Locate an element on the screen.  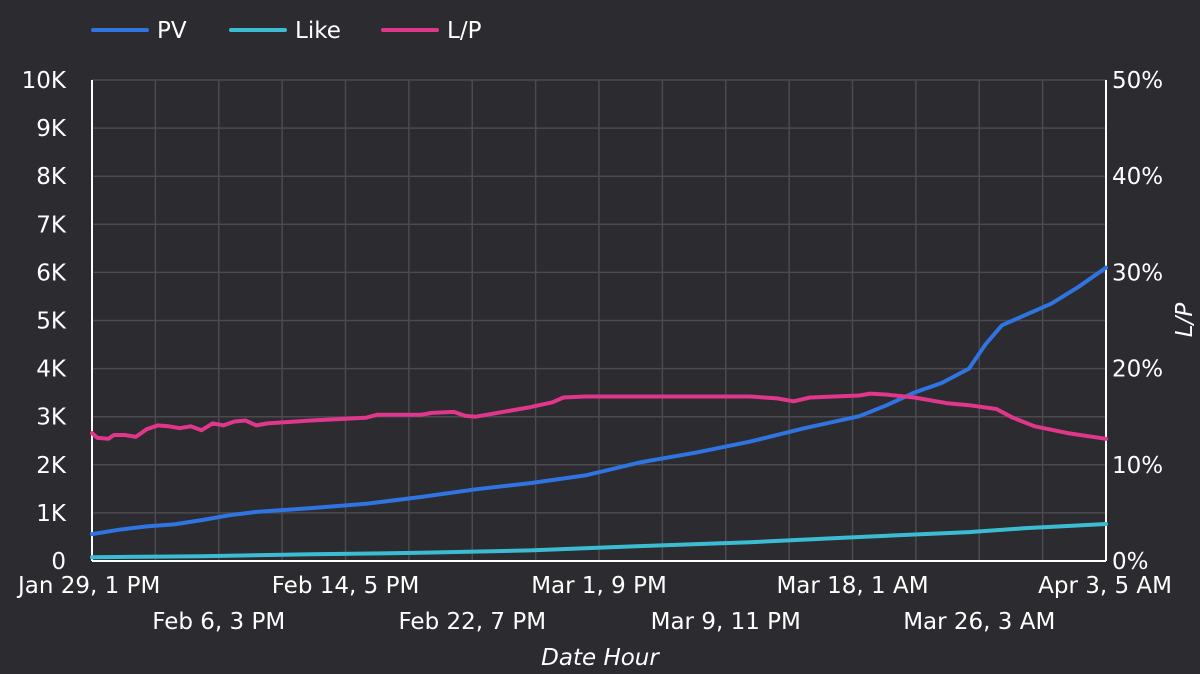
legend-label-like: Like is located at coordinates (318, 31).